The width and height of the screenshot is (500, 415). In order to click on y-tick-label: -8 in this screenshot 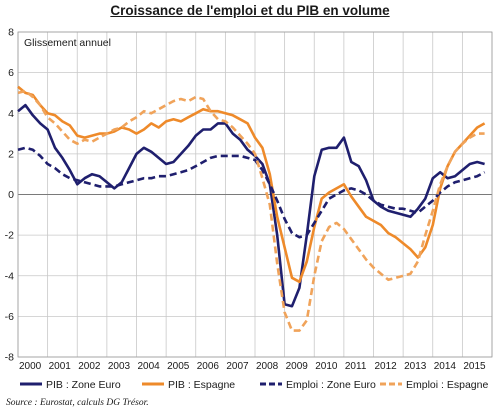, I will do `click(9, 358)`.